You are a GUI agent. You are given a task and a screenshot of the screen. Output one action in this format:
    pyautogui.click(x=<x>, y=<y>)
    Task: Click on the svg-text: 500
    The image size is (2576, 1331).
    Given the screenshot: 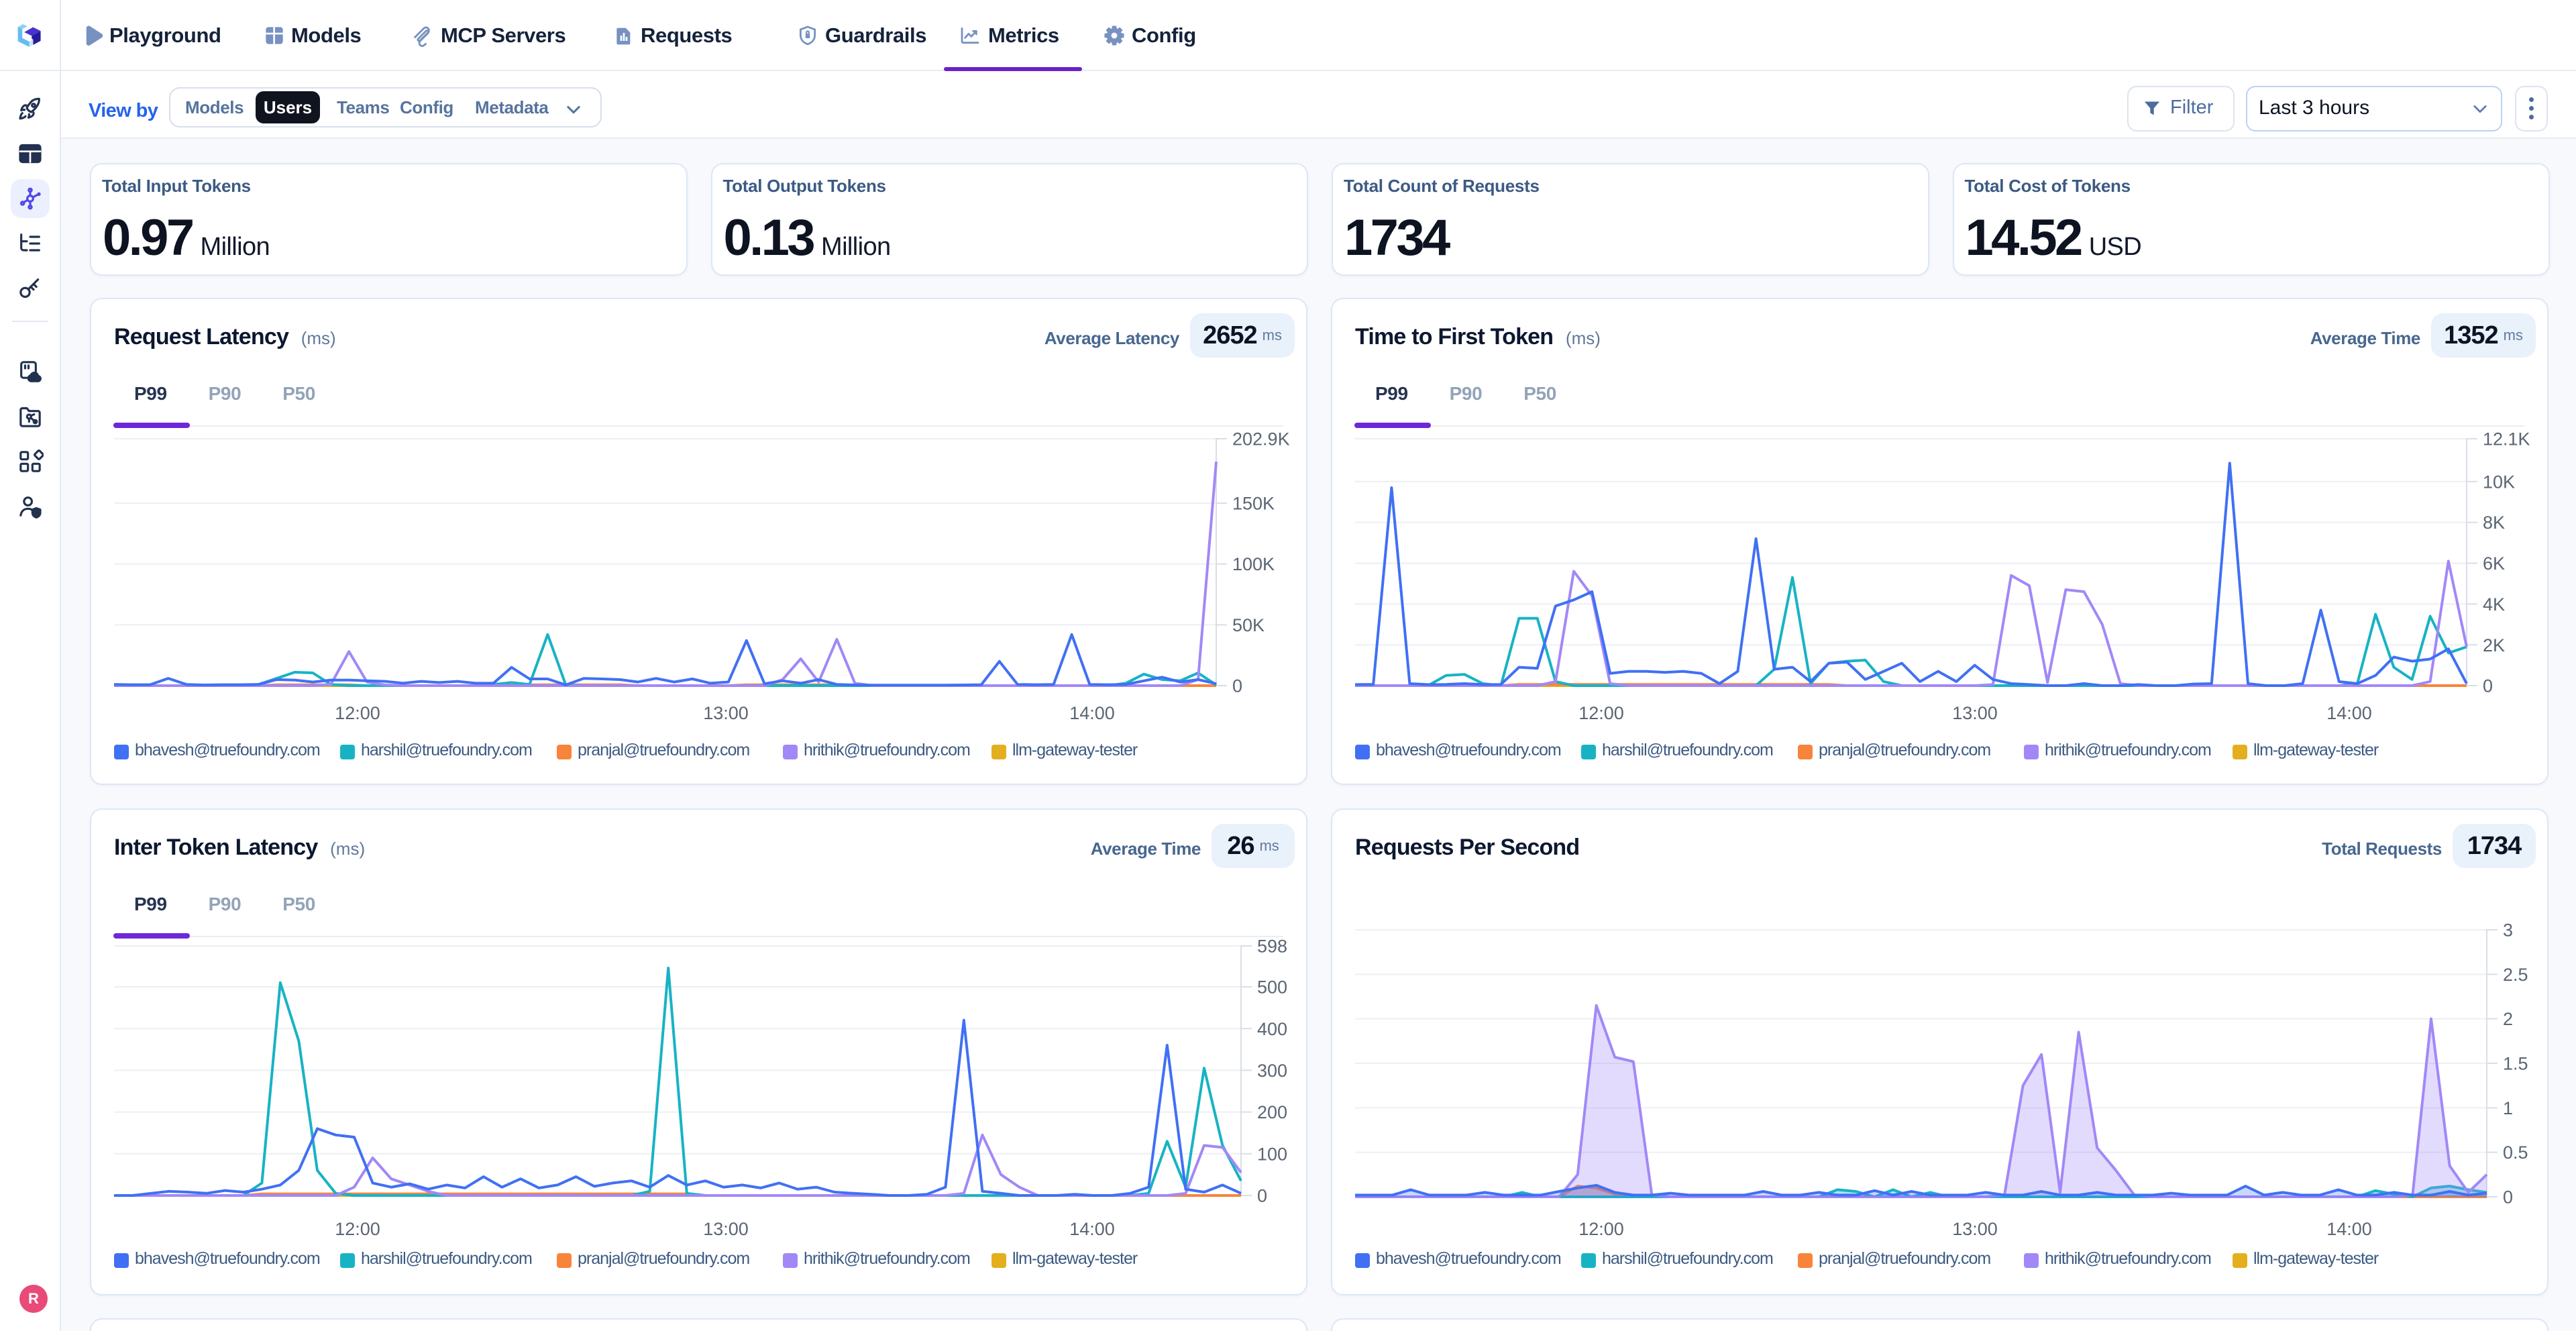 What is the action you would take?
    pyautogui.click(x=1272, y=987)
    